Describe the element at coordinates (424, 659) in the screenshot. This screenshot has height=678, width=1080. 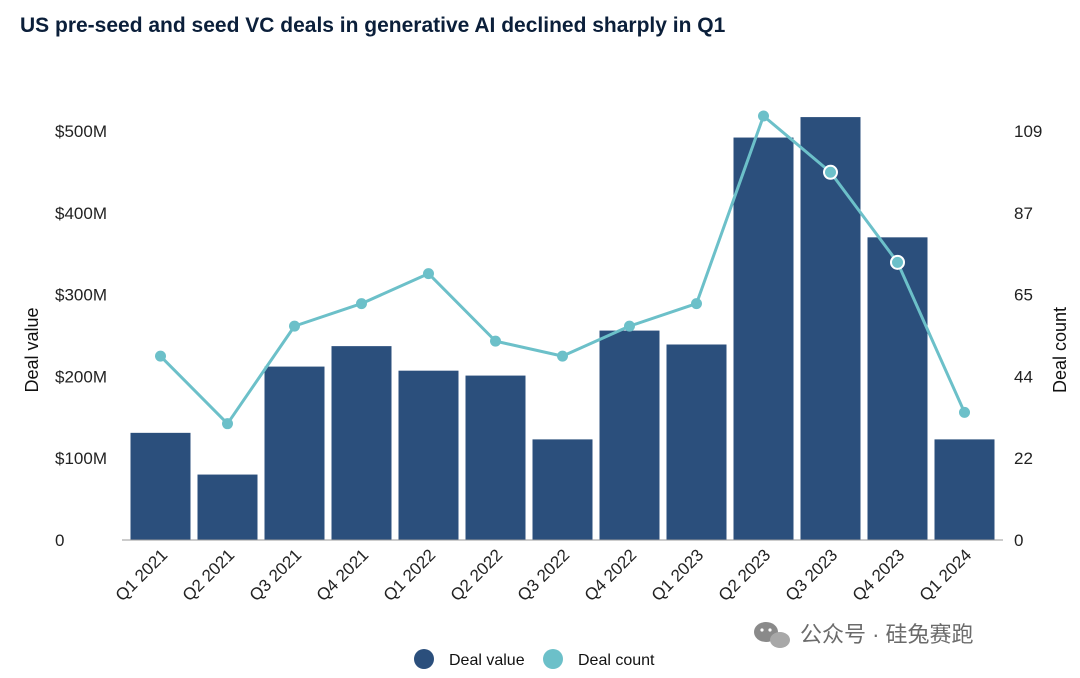
I see `legend-deal-value-swatch` at that location.